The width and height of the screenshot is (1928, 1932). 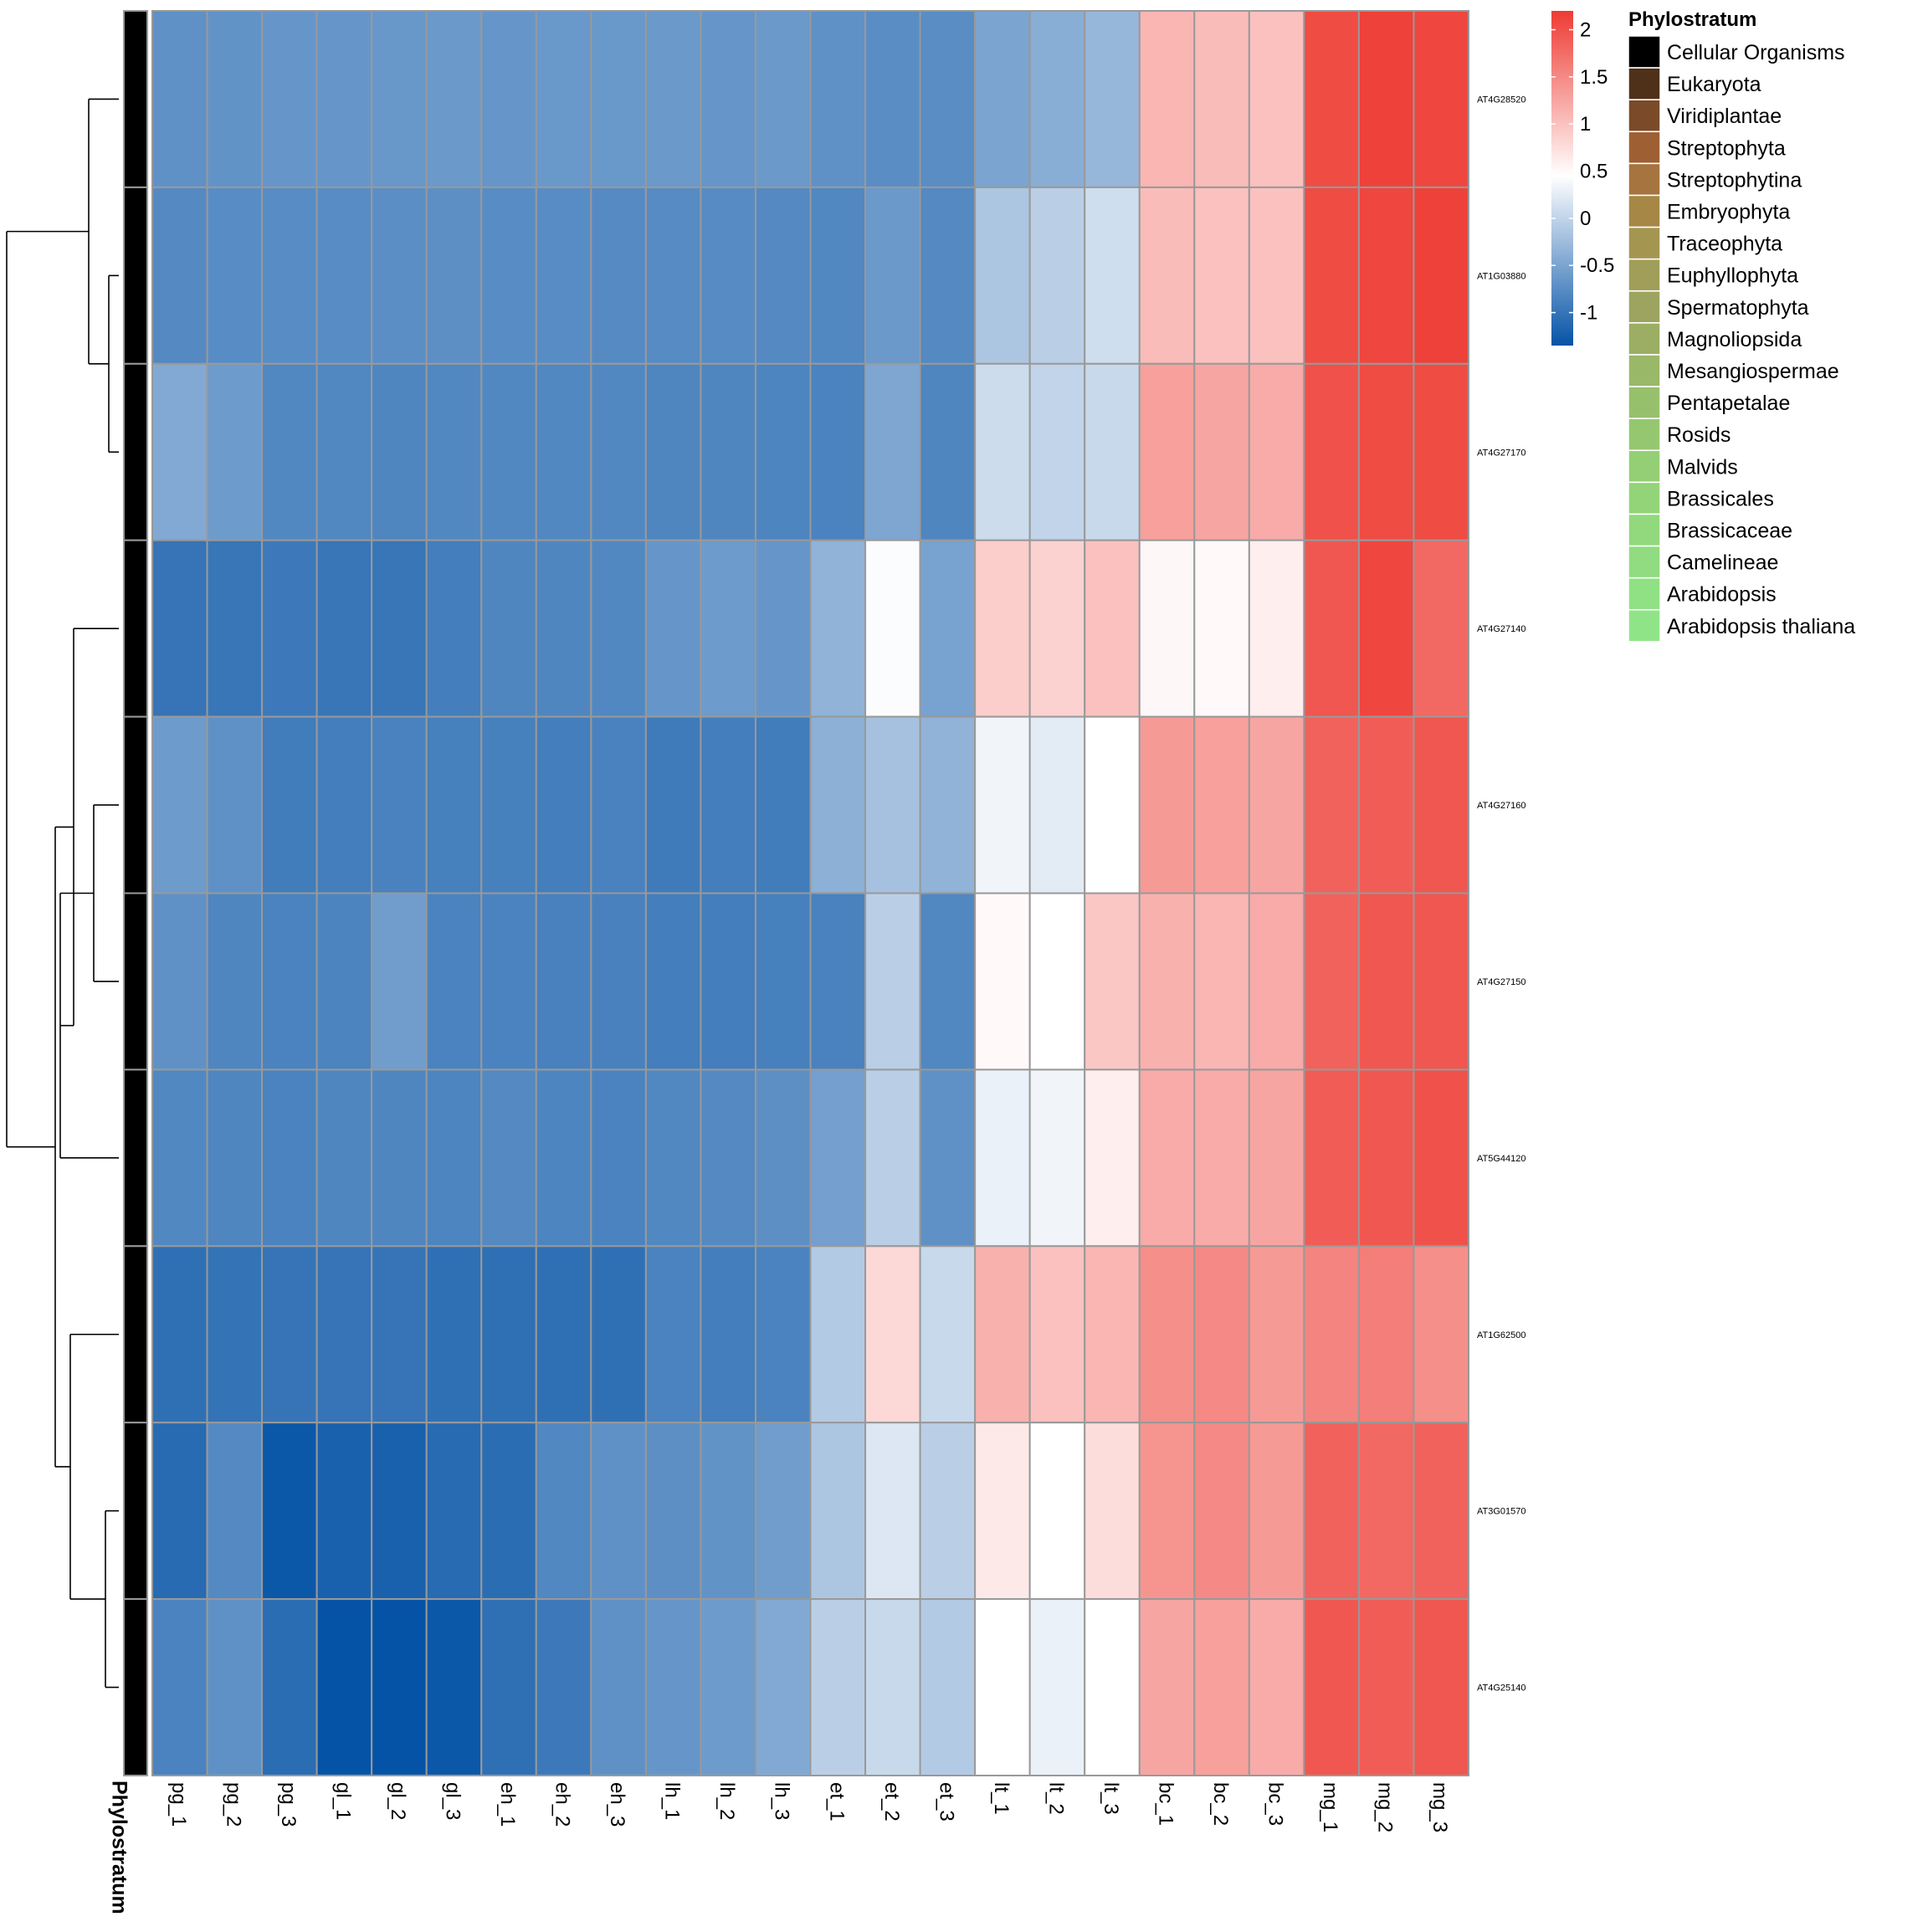 What do you see at coordinates (288, 1804) in the screenshot?
I see `column-label: pg_3` at bounding box center [288, 1804].